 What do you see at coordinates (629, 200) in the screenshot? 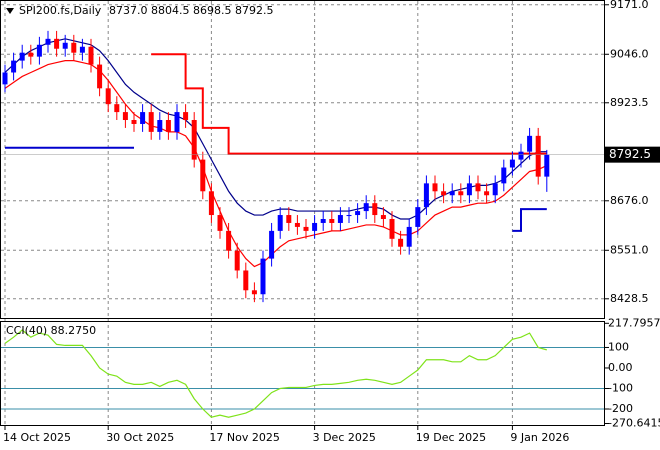
I see `y-tick-label: 8676.0` at bounding box center [629, 200].